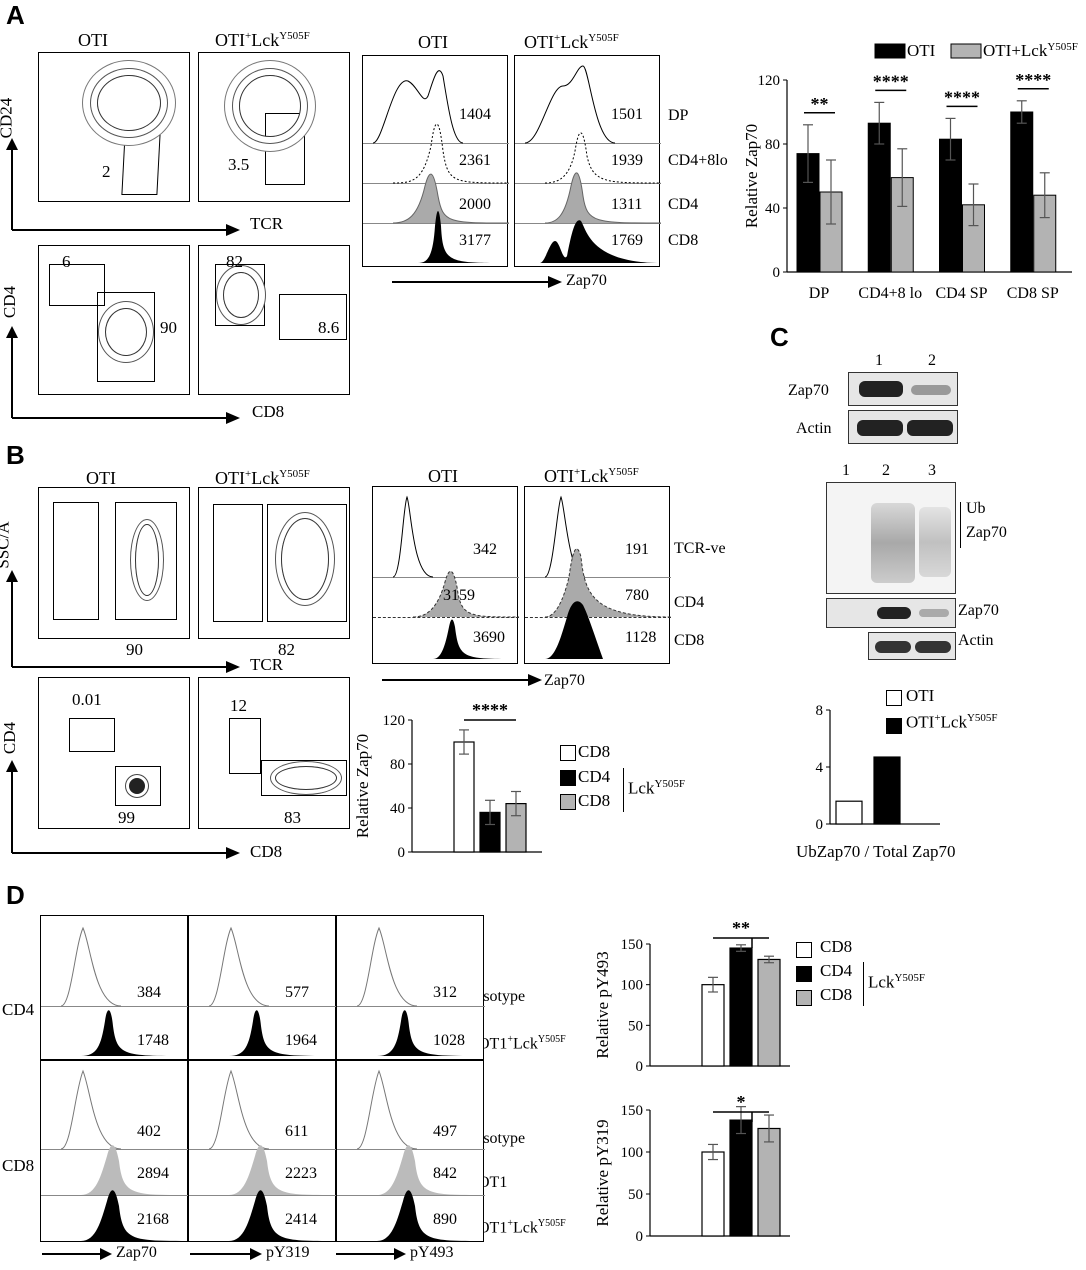 This screenshot has height=1270, width=1086. What do you see at coordinates (224, 1254) in the screenshot?
I see `axis-arrows-d` at bounding box center [224, 1254].